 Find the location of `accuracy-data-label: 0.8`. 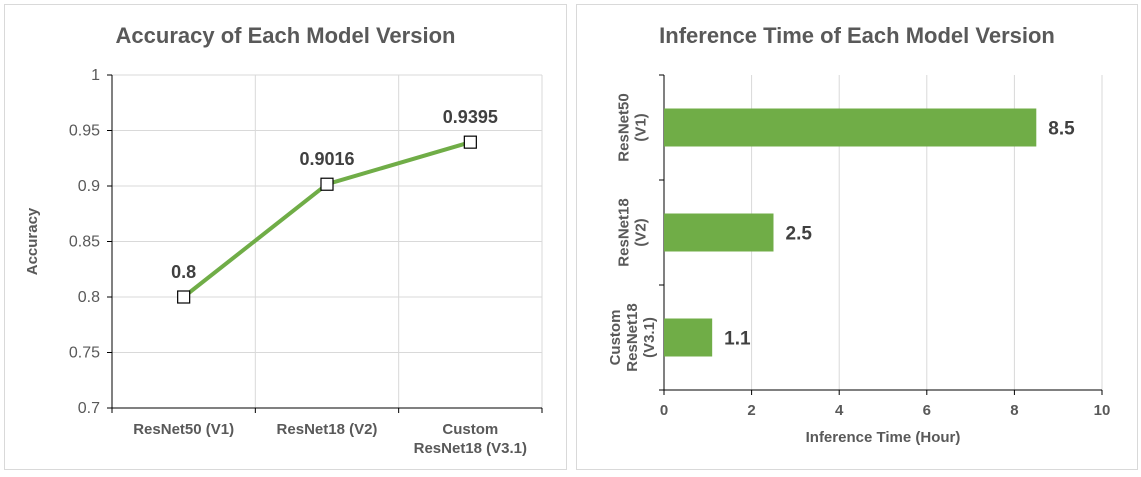

accuracy-data-label: 0.8 is located at coordinates (183, 272).